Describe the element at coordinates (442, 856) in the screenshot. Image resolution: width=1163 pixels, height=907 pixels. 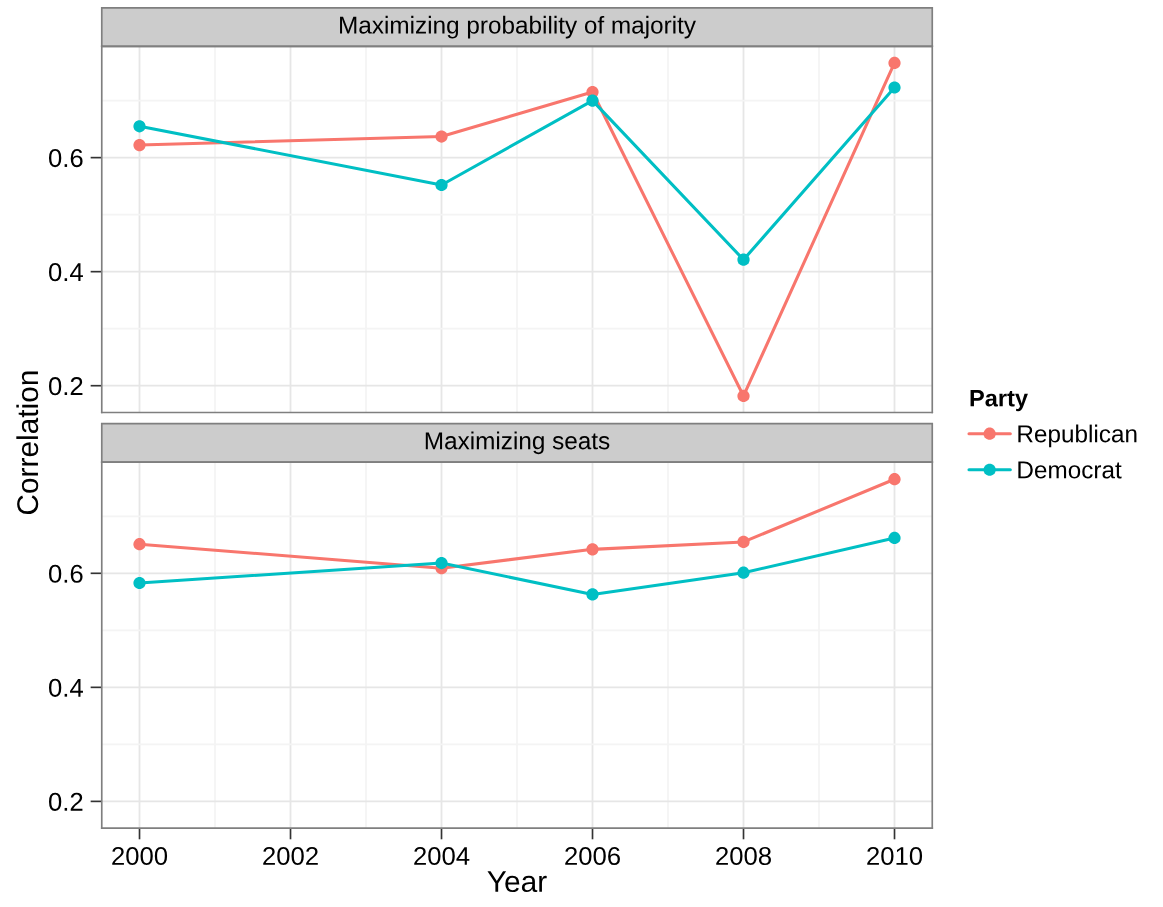
I see `x-tick-label: 2004` at that location.